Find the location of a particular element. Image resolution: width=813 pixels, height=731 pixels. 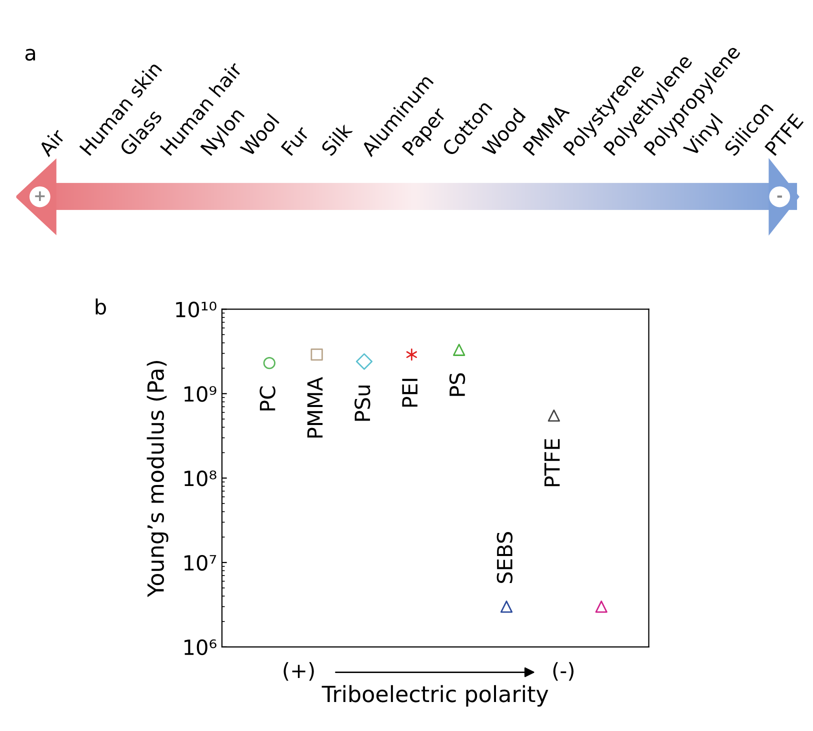

text: PTFE is located at coordinates (552, 462).